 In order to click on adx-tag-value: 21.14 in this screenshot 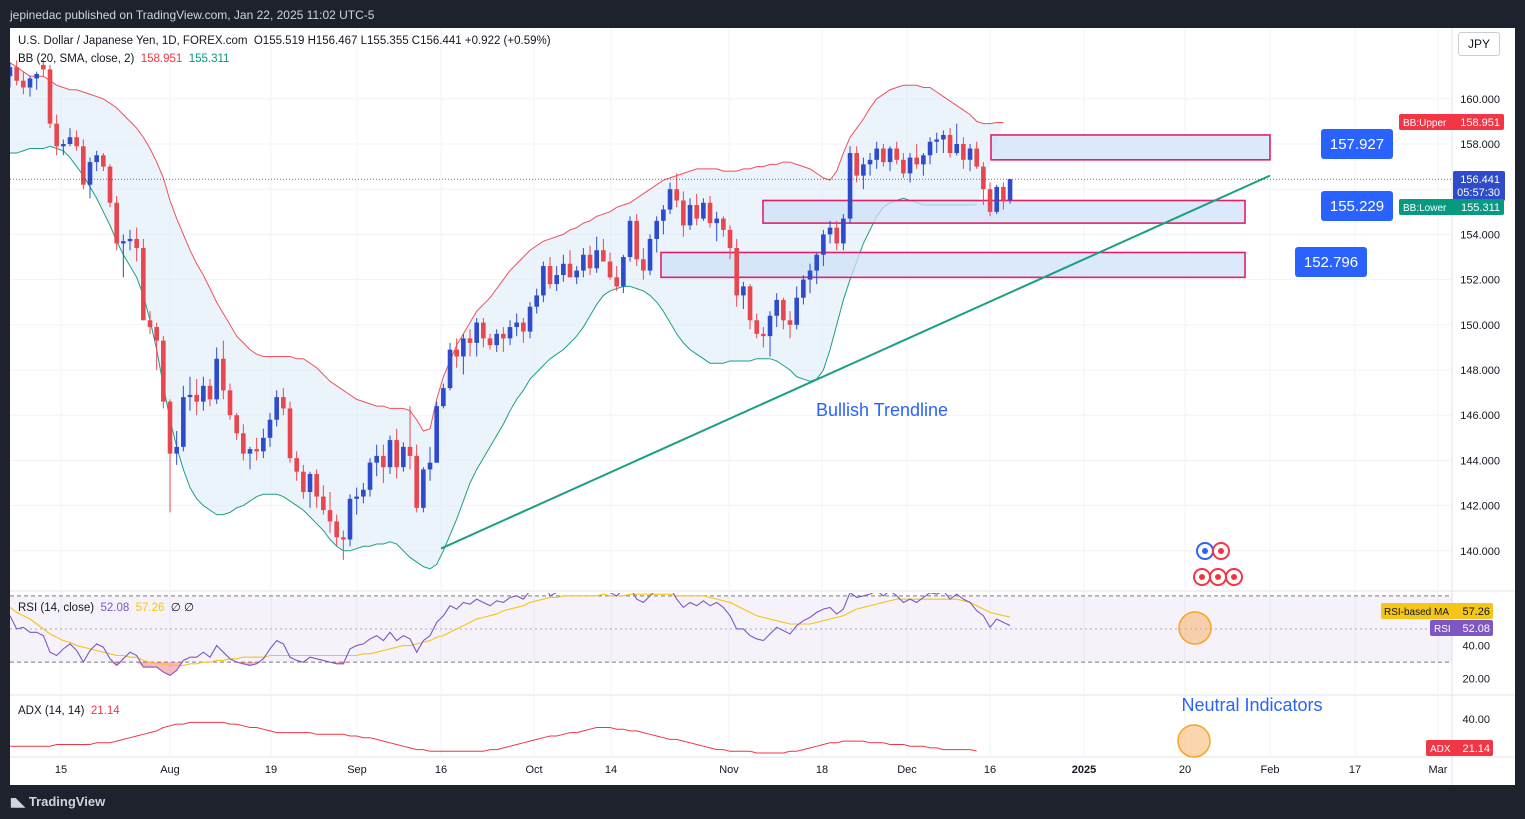, I will do `click(1476, 749)`.